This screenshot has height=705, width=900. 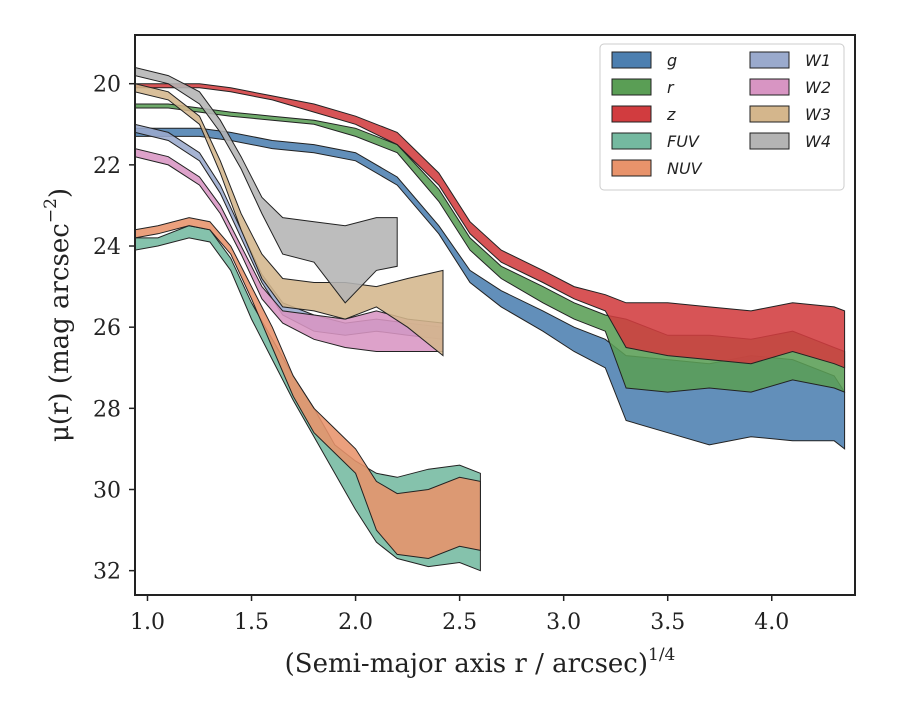 I want to click on x-tick-label: 2.5, so click(x=459, y=622).